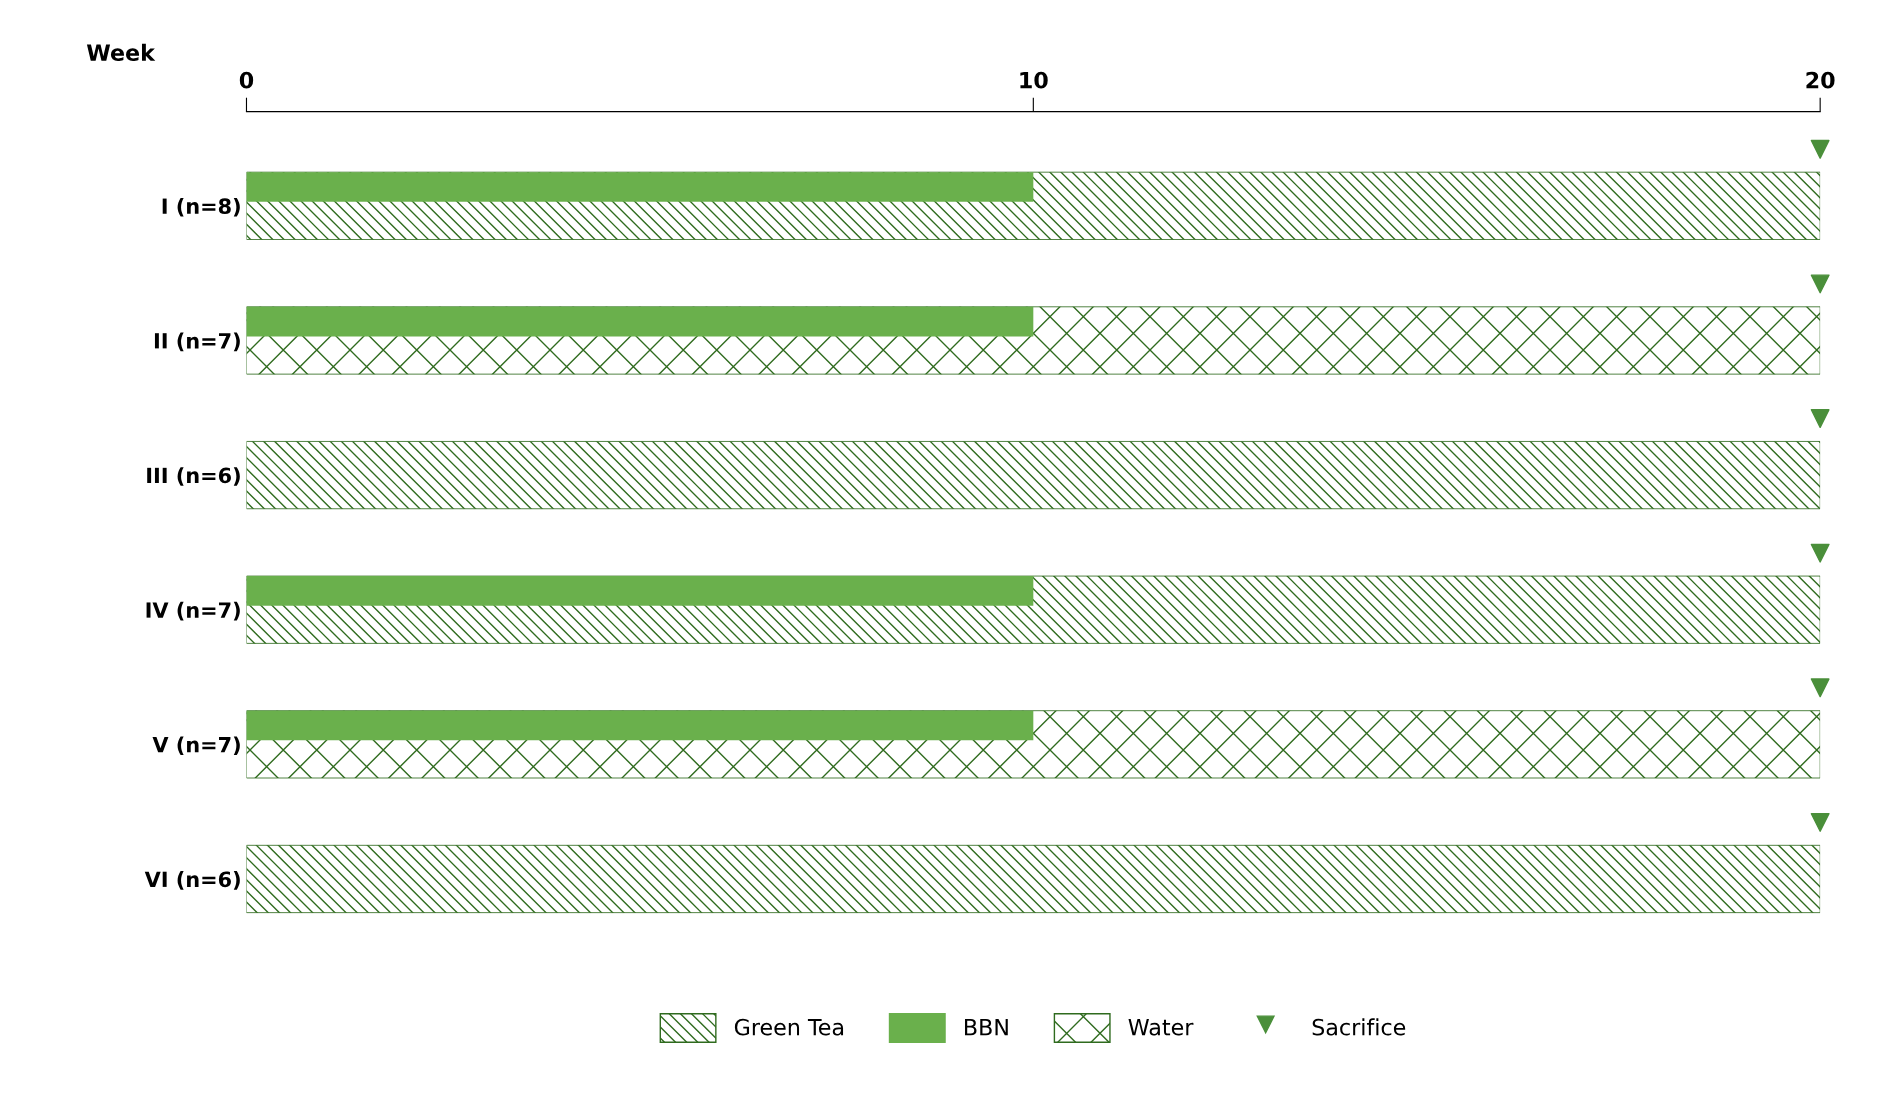 This screenshot has height=1116, width=1896. Describe the element at coordinates (196, 746) in the screenshot. I see `y-tick-label: V (n=7)` at that location.